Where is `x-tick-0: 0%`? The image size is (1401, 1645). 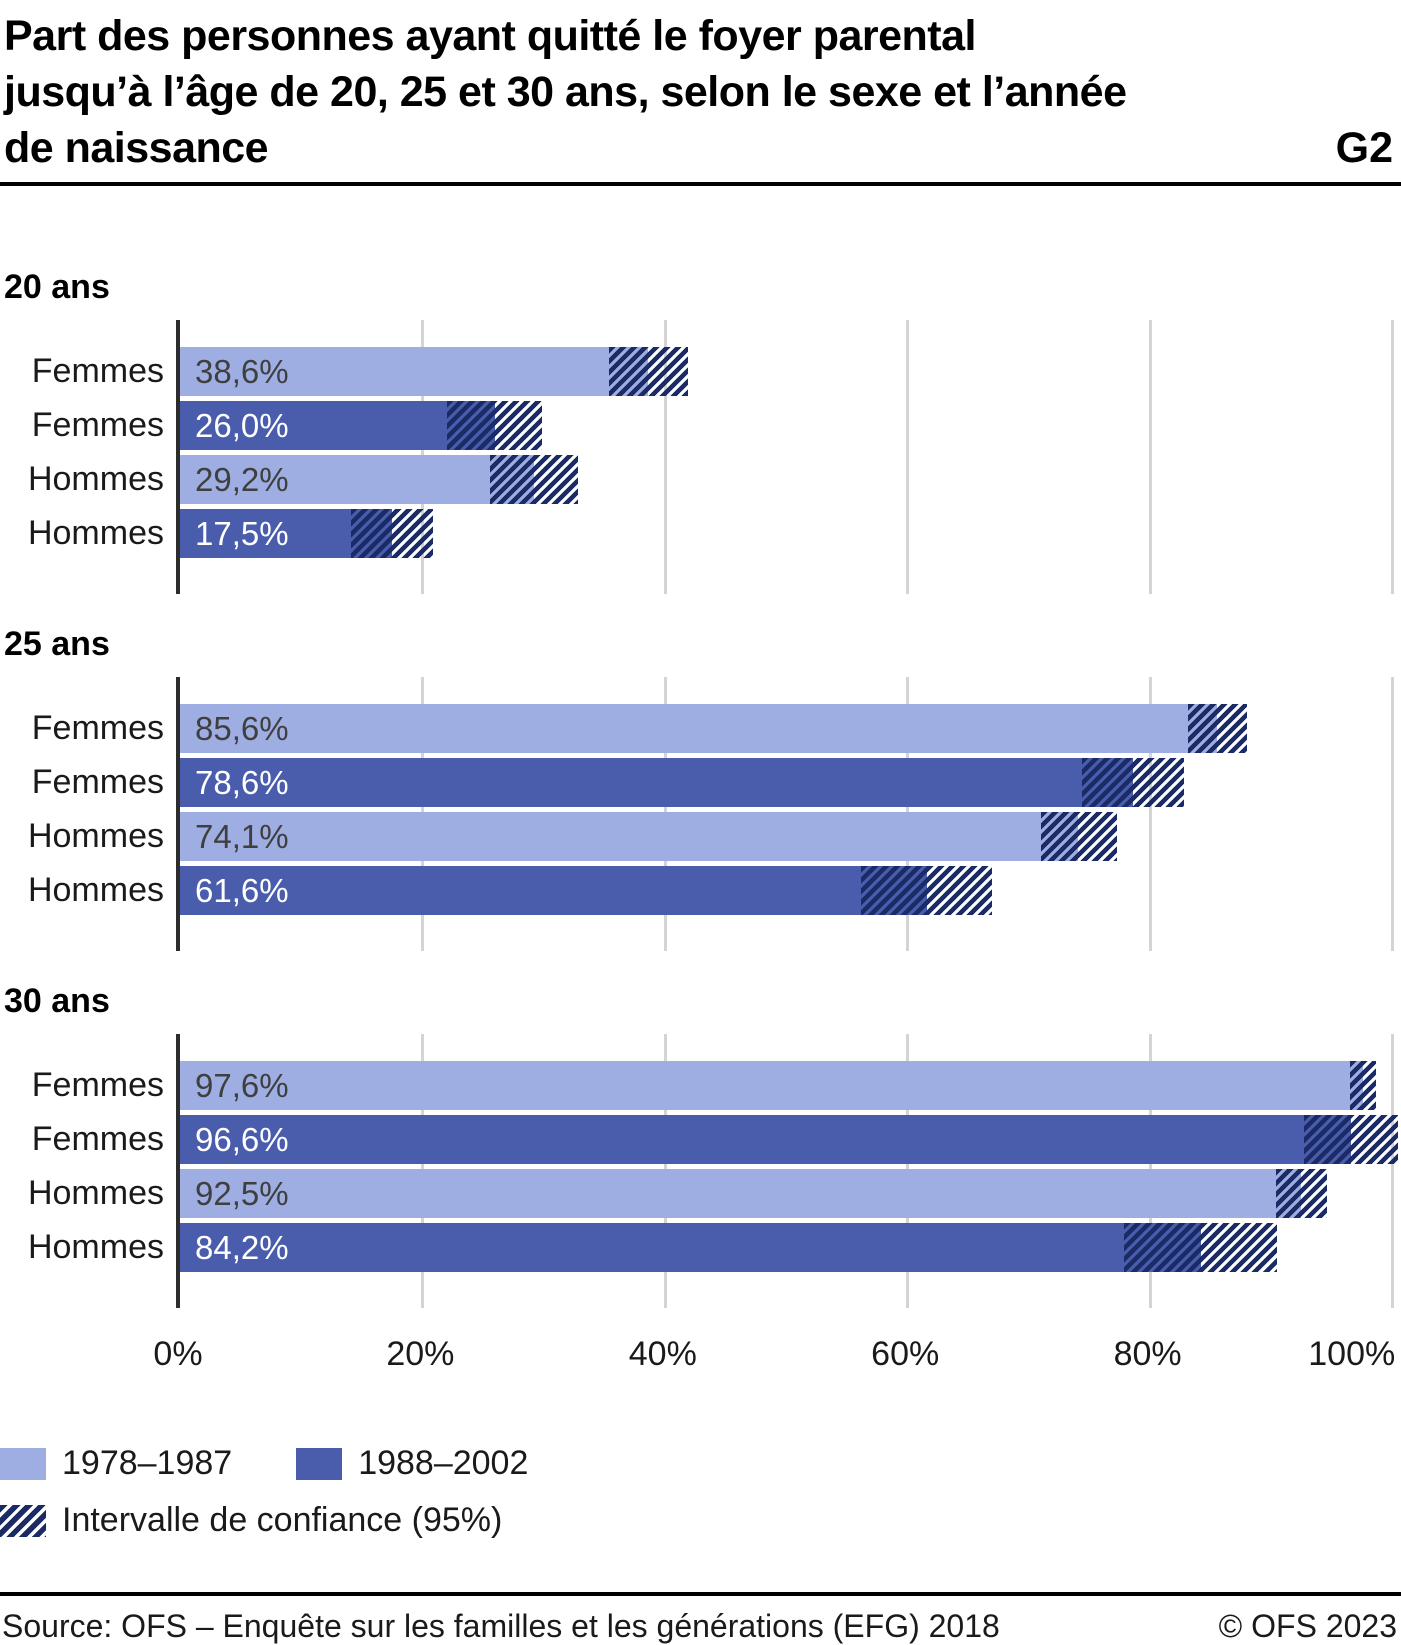 x-tick-0: 0% is located at coordinates (178, 1354).